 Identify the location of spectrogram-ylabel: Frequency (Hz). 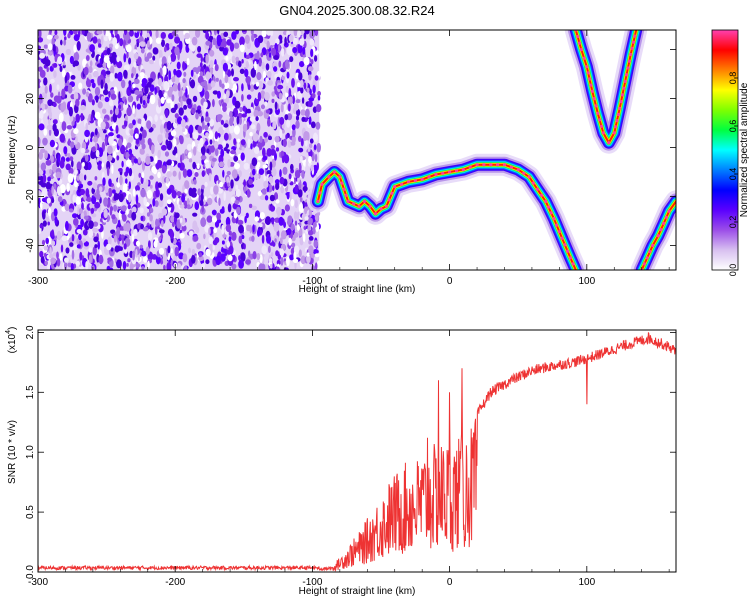
(12, 150).